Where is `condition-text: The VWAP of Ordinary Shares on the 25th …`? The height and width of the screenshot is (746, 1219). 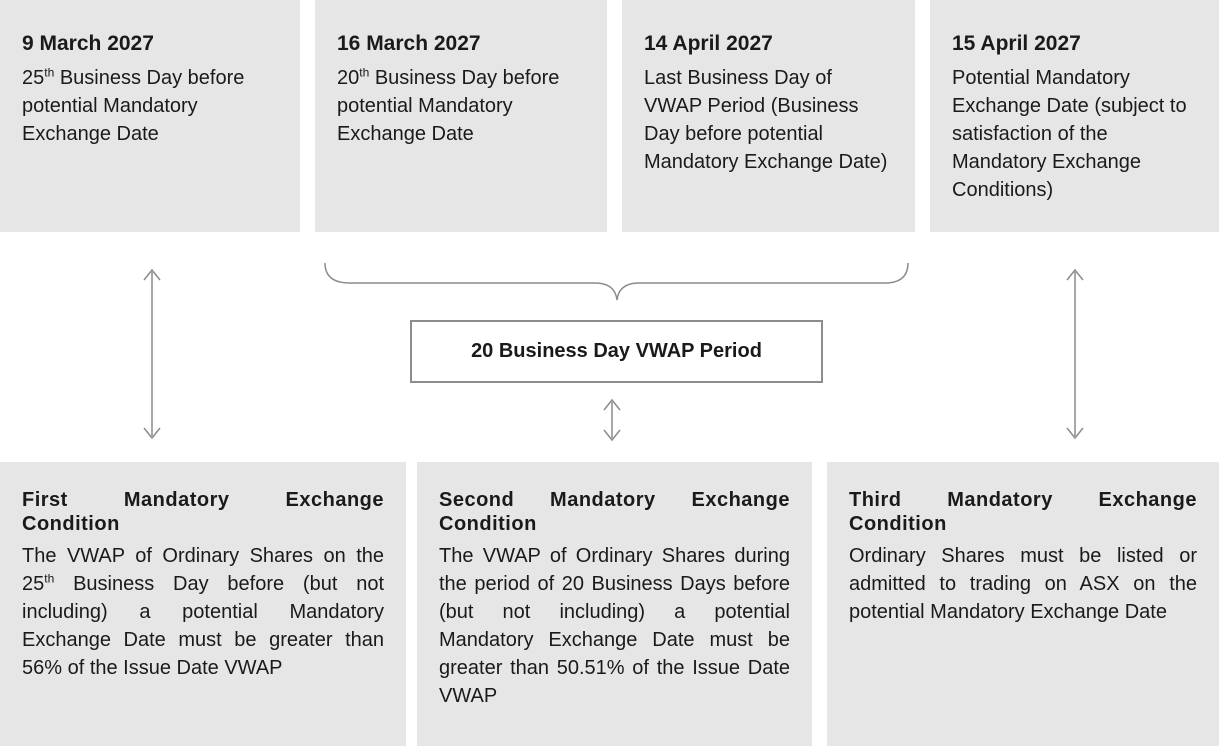 condition-text: The VWAP of Ordinary Shares on the 25th … is located at coordinates (203, 612).